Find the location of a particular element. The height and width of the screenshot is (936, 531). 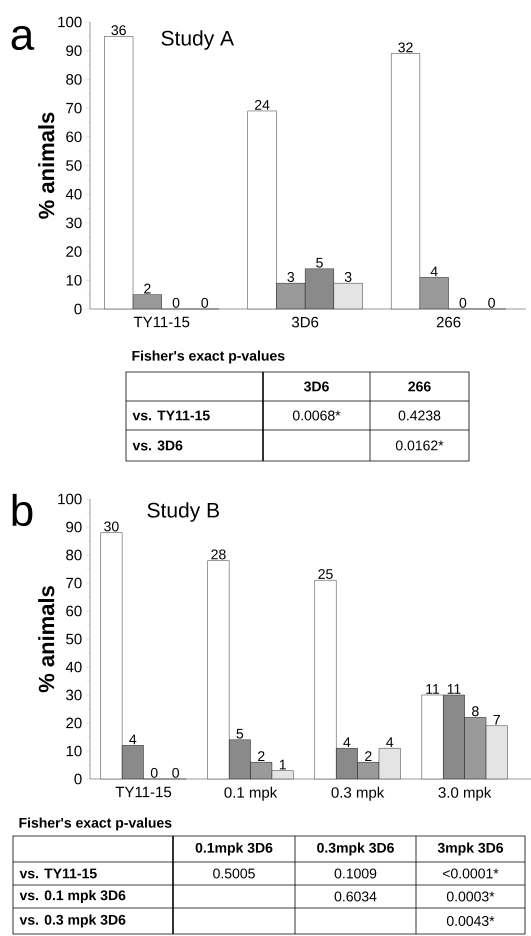

text: 3mpk 3D6 is located at coordinates (471, 849).